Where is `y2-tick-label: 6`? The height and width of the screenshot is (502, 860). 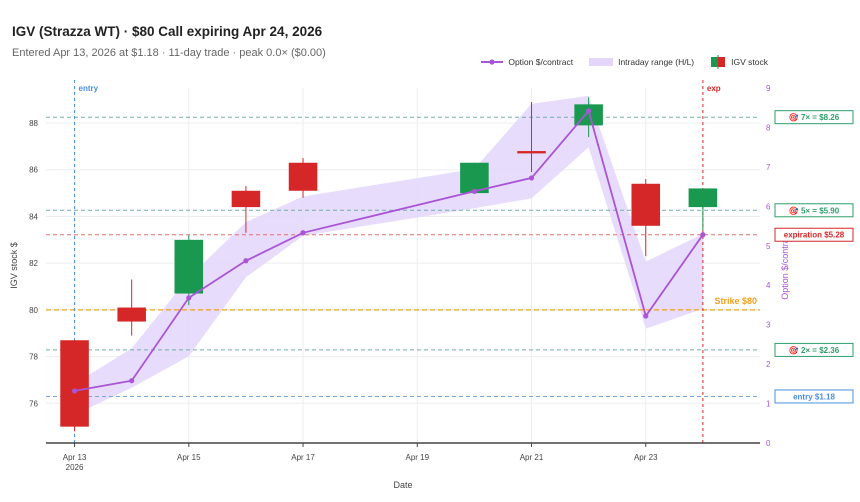 y2-tick-label: 6 is located at coordinates (768, 206).